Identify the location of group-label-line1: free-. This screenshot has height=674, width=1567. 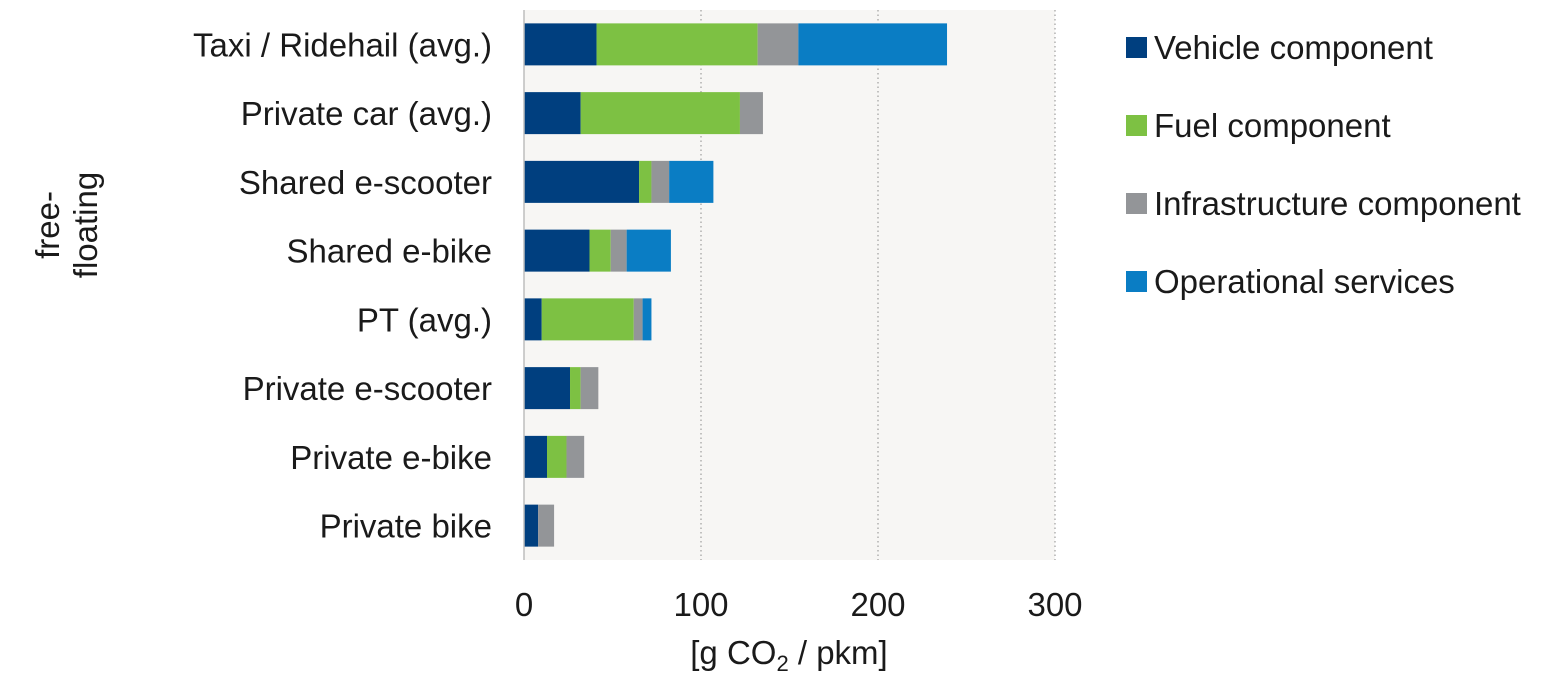
(47, 225).